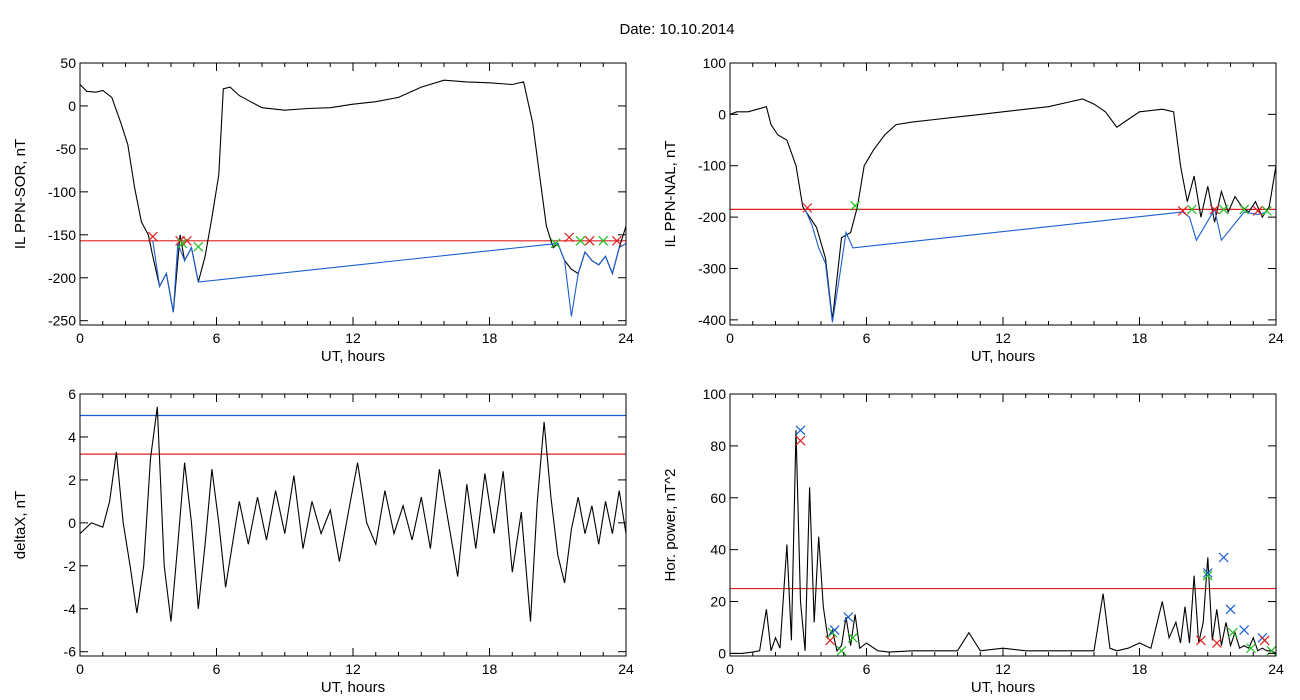 The width and height of the screenshot is (1300, 700). I want to click on y-tick-label: 20, so click(718, 602).